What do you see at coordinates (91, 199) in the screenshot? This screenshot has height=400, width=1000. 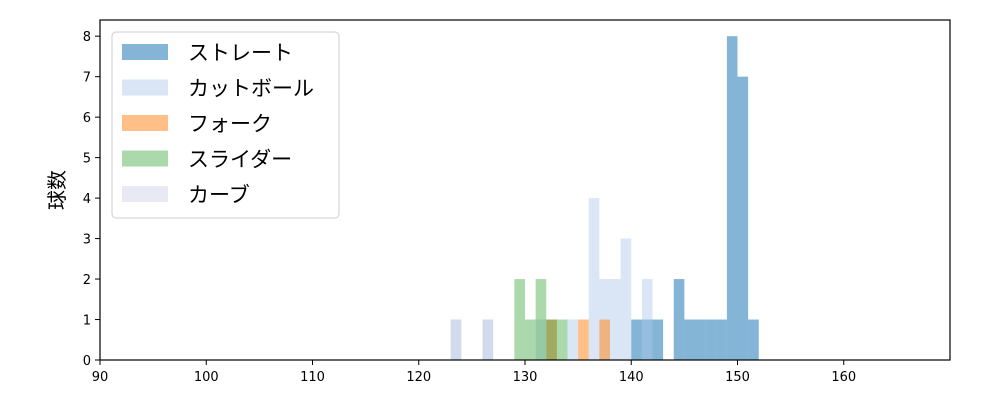 I see `y-axis-ticks: 0 1 2 3 4 5 6 7 8` at bounding box center [91, 199].